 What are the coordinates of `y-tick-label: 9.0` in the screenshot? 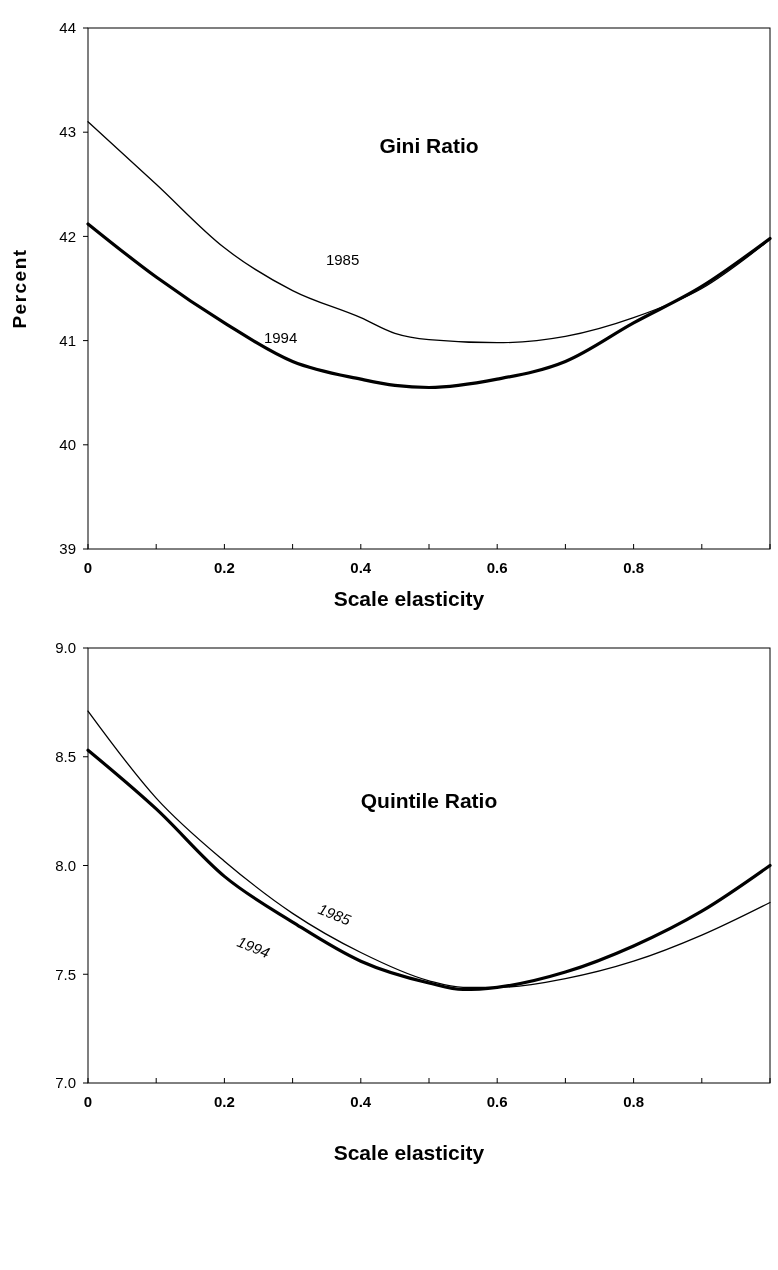 It's located at (65, 648).